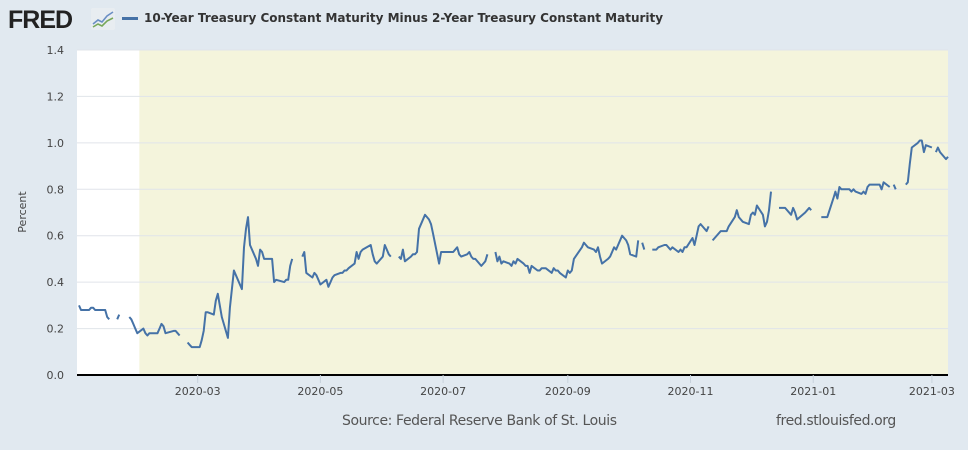 The width and height of the screenshot is (968, 450). Describe the element at coordinates (932, 391) in the screenshot. I see `x-tick-label: 2021-03` at that location.